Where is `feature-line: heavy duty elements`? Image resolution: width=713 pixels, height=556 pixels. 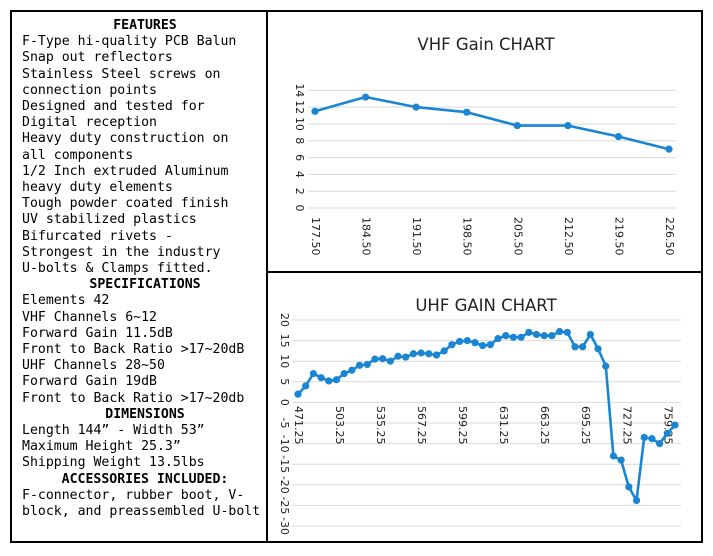 feature-line: heavy duty elements is located at coordinates (97, 188).